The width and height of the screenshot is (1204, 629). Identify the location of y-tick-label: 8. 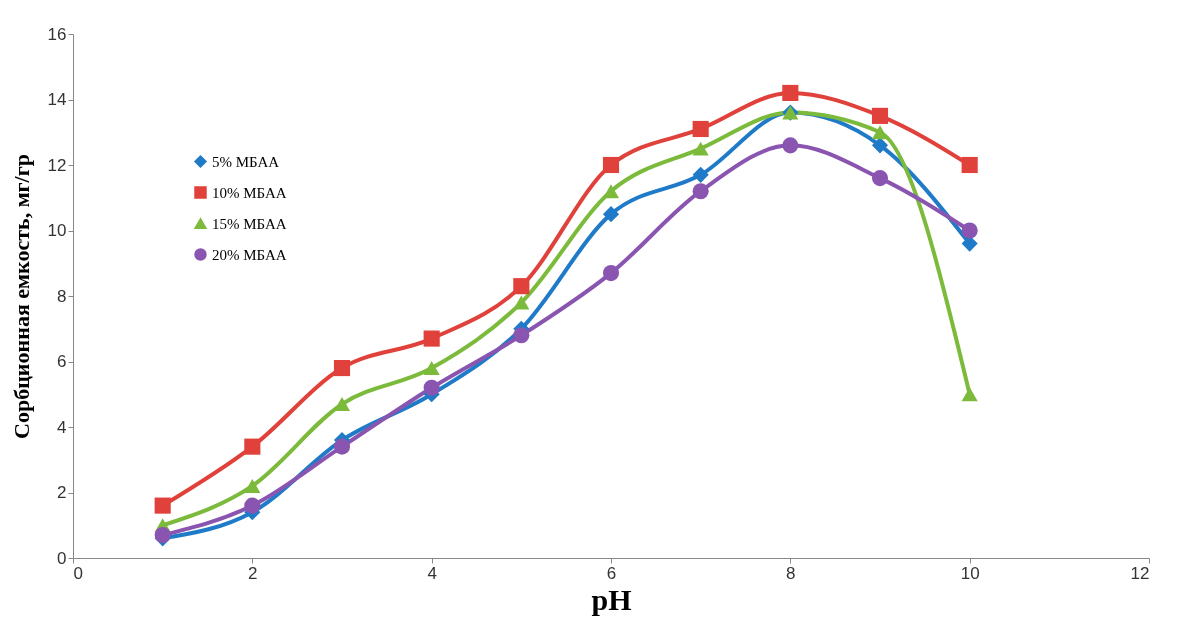
(62, 296).